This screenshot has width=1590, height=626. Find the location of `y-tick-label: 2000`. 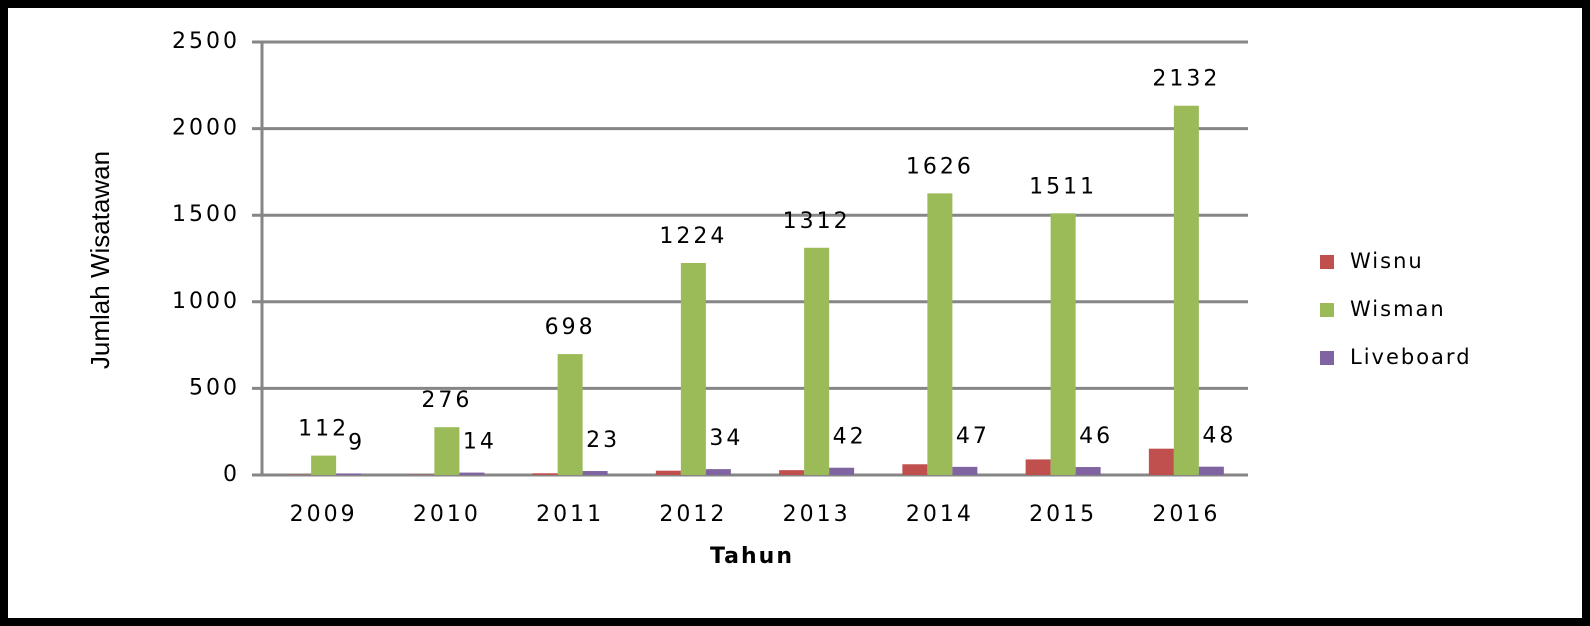

y-tick-label: 2000 is located at coordinates (206, 128).